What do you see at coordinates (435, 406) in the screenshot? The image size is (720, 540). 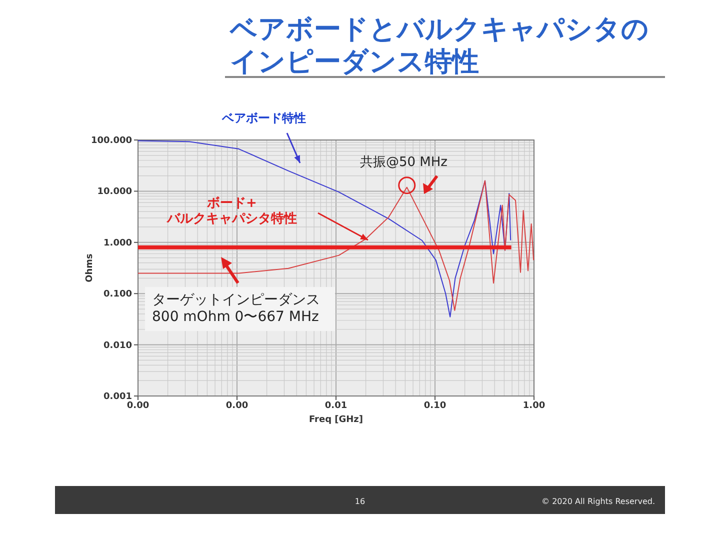 I see `x-tick-label: 0.10` at bounding box center [435, 406].